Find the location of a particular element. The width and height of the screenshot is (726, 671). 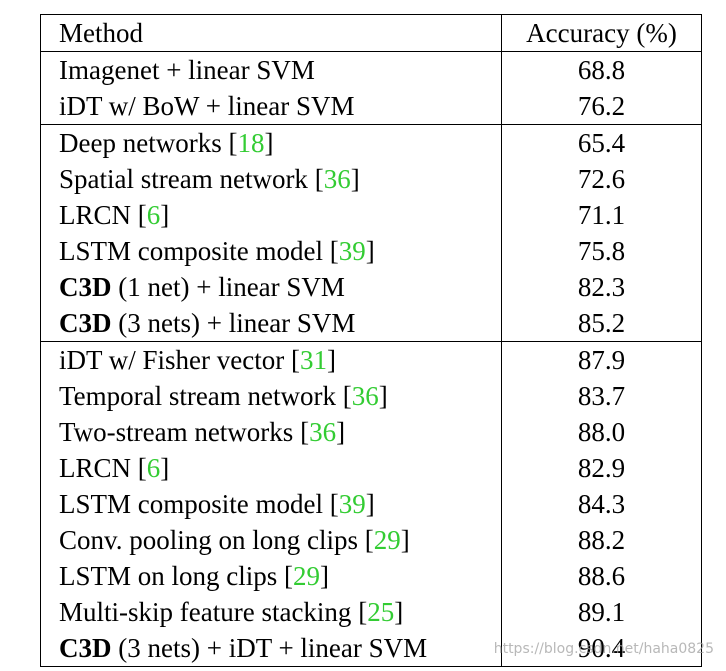

table-row: iDT w/ Fisher vector [31] 87.9 is located at coordinates (371, 359).